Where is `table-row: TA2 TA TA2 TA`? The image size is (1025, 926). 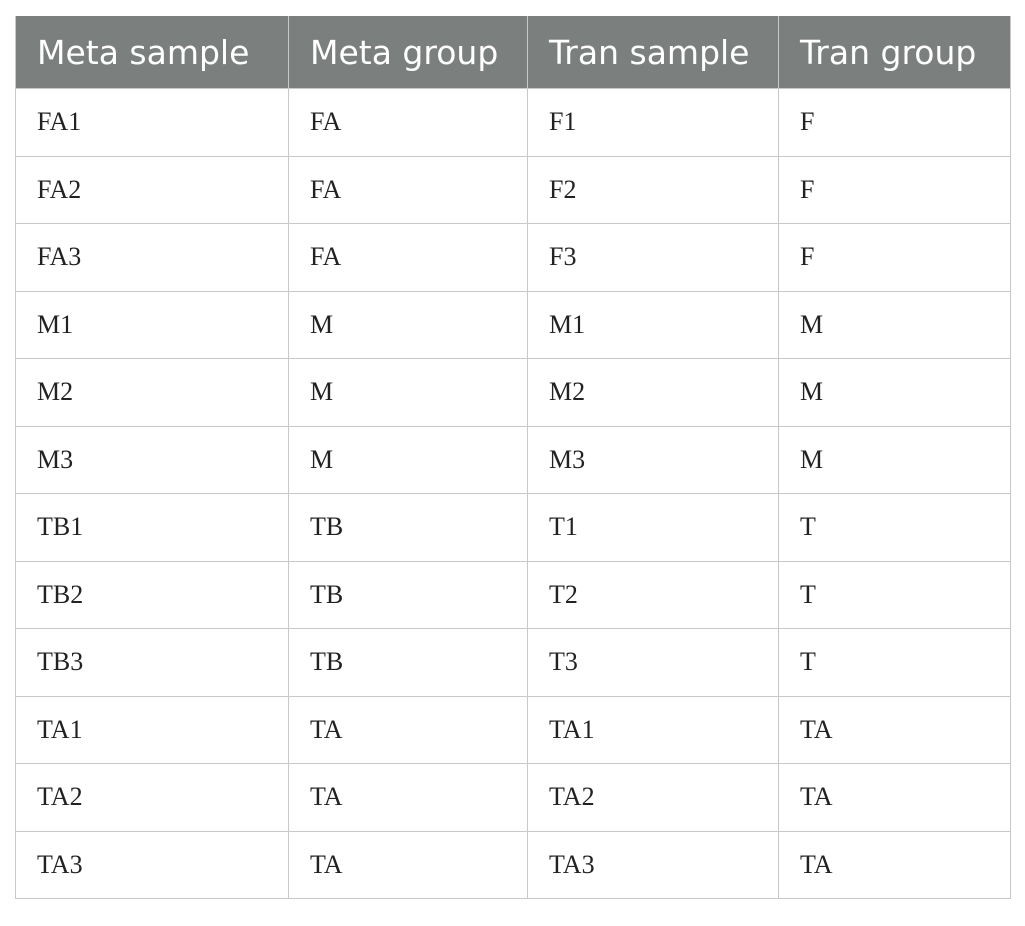 table-row: TA2 TA TA2 TA is located at coordinates (513, 797).